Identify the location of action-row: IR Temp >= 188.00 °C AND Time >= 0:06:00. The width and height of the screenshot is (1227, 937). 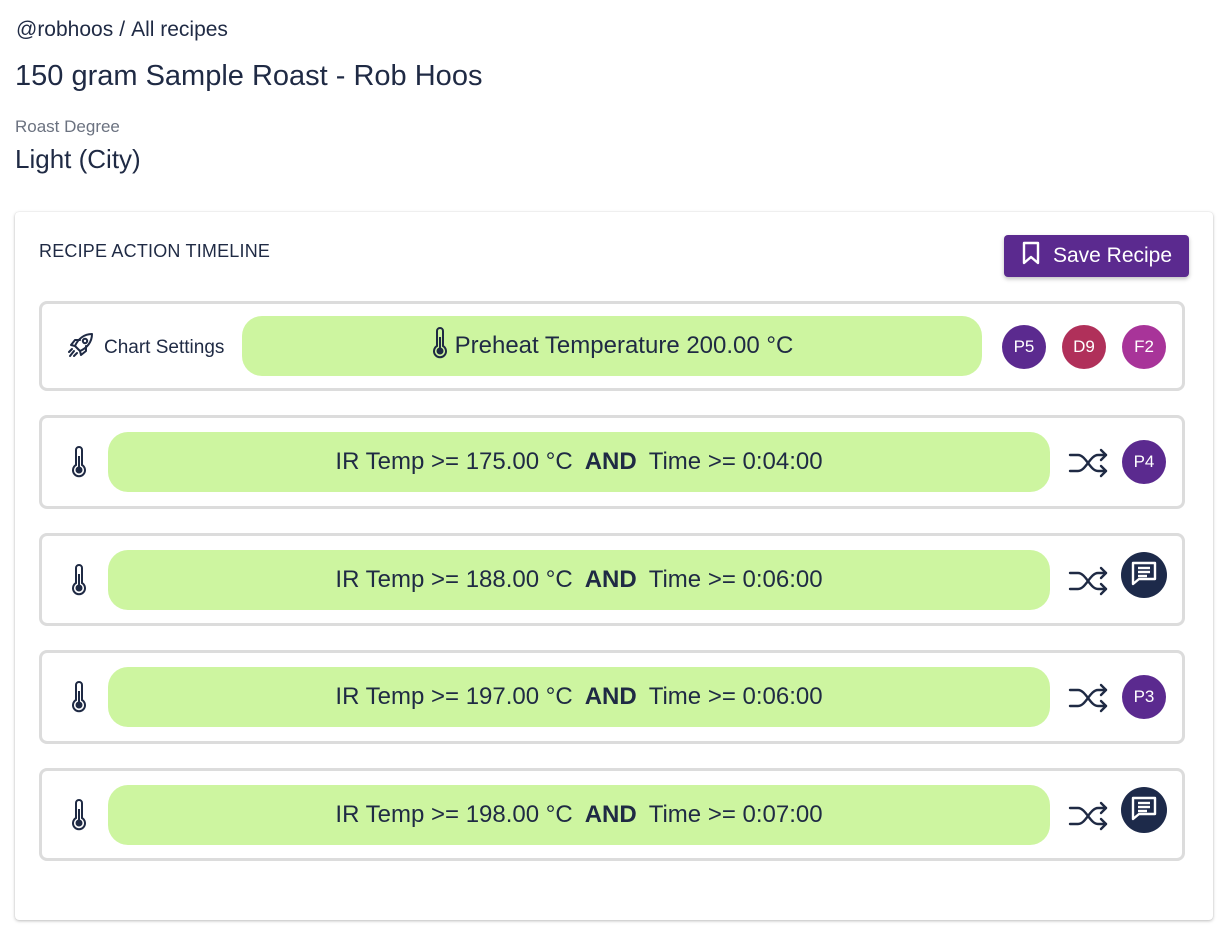
(612, 579).